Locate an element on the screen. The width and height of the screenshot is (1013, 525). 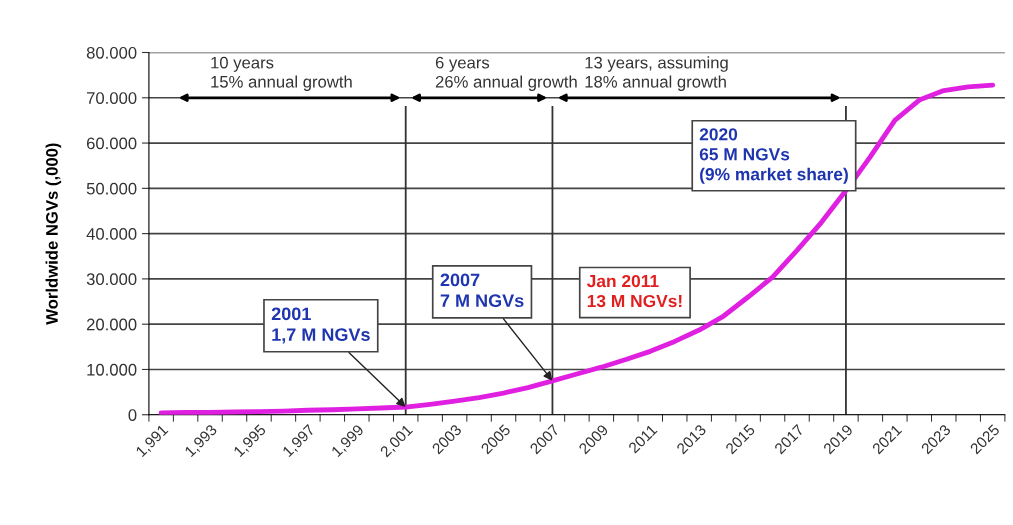
annotation: Jan 2011 13 M NGVs! is located at coordinates (634, 291).